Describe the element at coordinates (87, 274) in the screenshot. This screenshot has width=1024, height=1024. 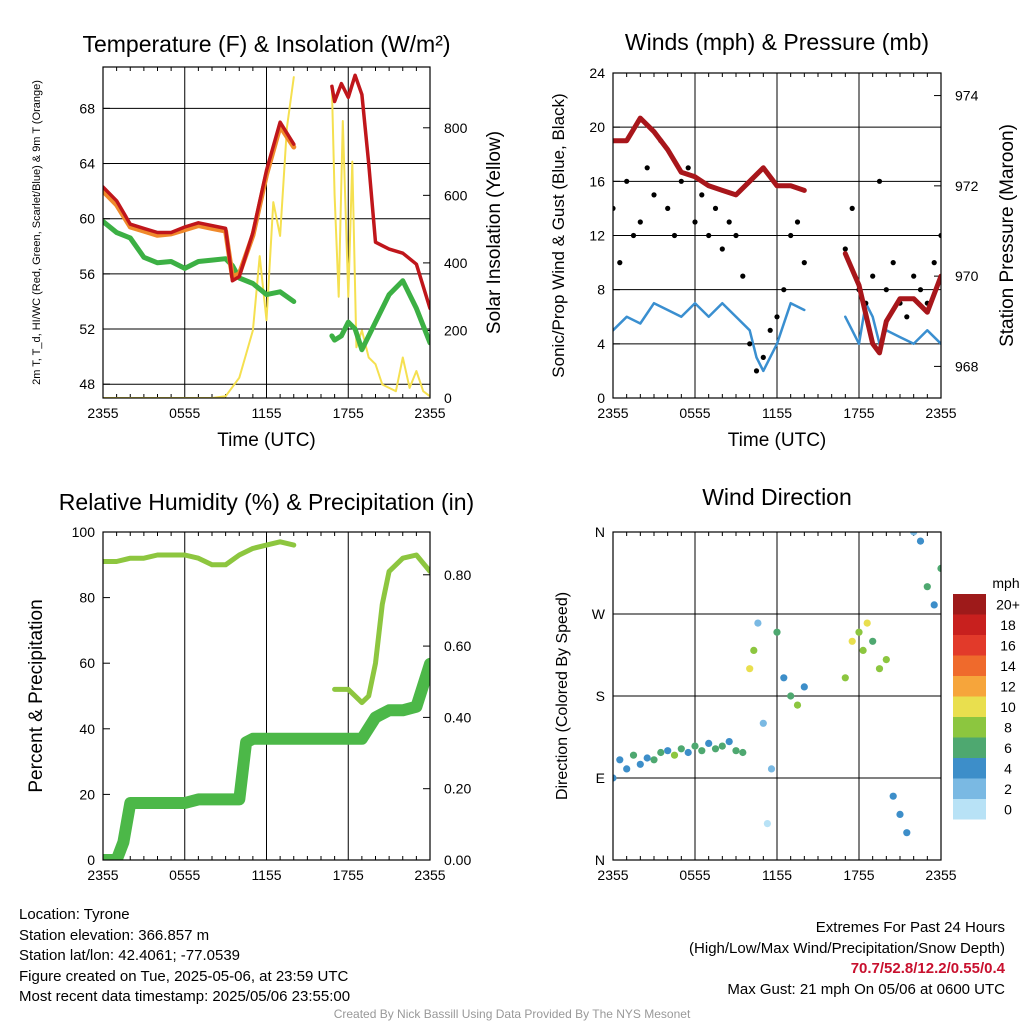
I see `y-tick-label: 56` at that location.